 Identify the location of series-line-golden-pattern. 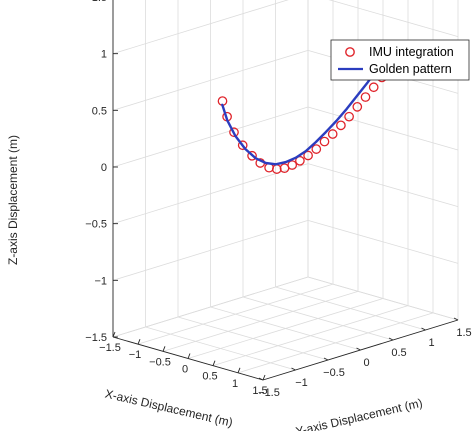
(305, 109).